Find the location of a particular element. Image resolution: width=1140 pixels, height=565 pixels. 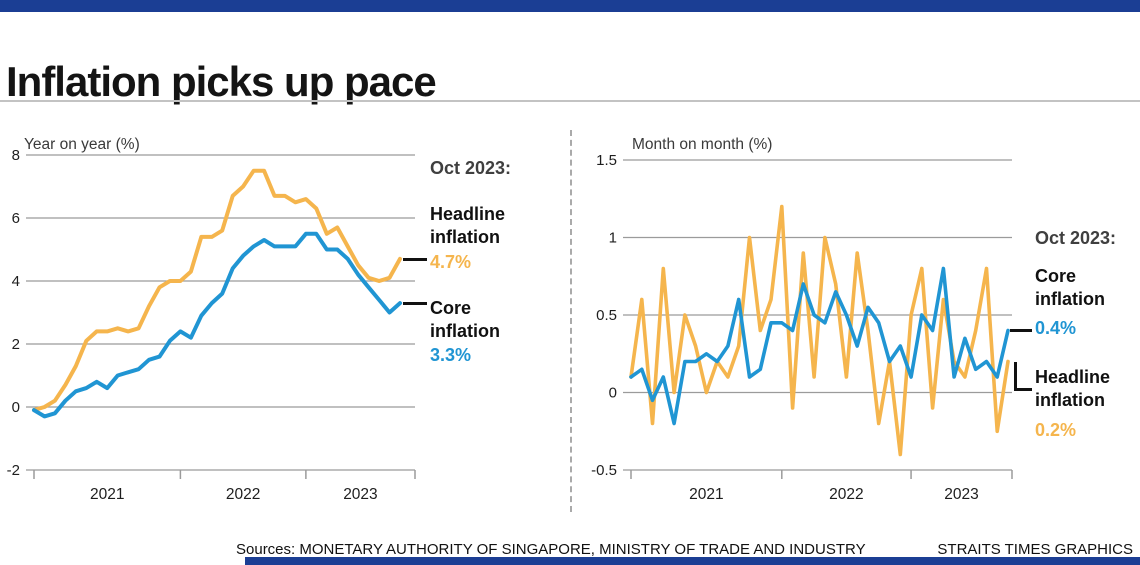

mom-core-connector-line is located at coordinates (1021, 330).